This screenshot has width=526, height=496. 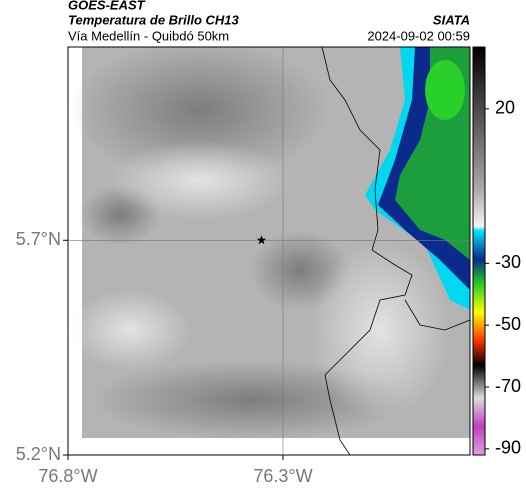 I want to click on y-tick-label: 5.7°N, so click(x=38, y=239).